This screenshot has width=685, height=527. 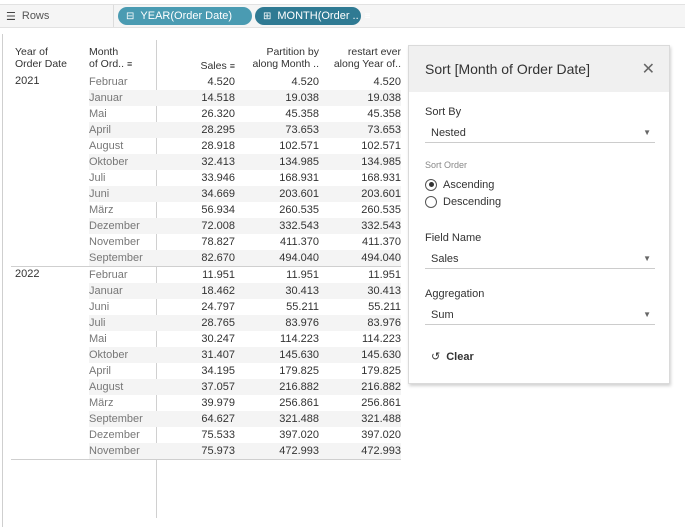 I want to click on sales-cell: 34.195, so click(x=218, y=371).